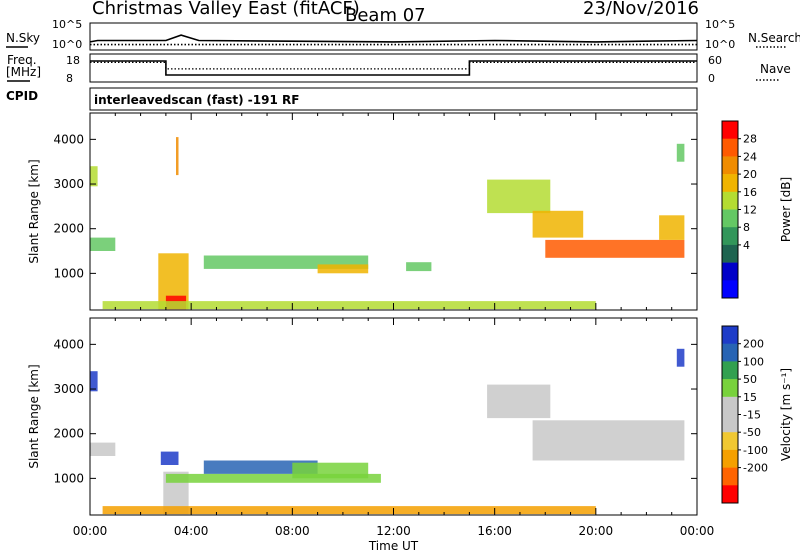 The height and width of the screenshot is (554, 800). Describe the element at coordinates (197, 100) in the screenshot. I see `cpid-text: interleavedscan (fast) -191 RF` at that location.